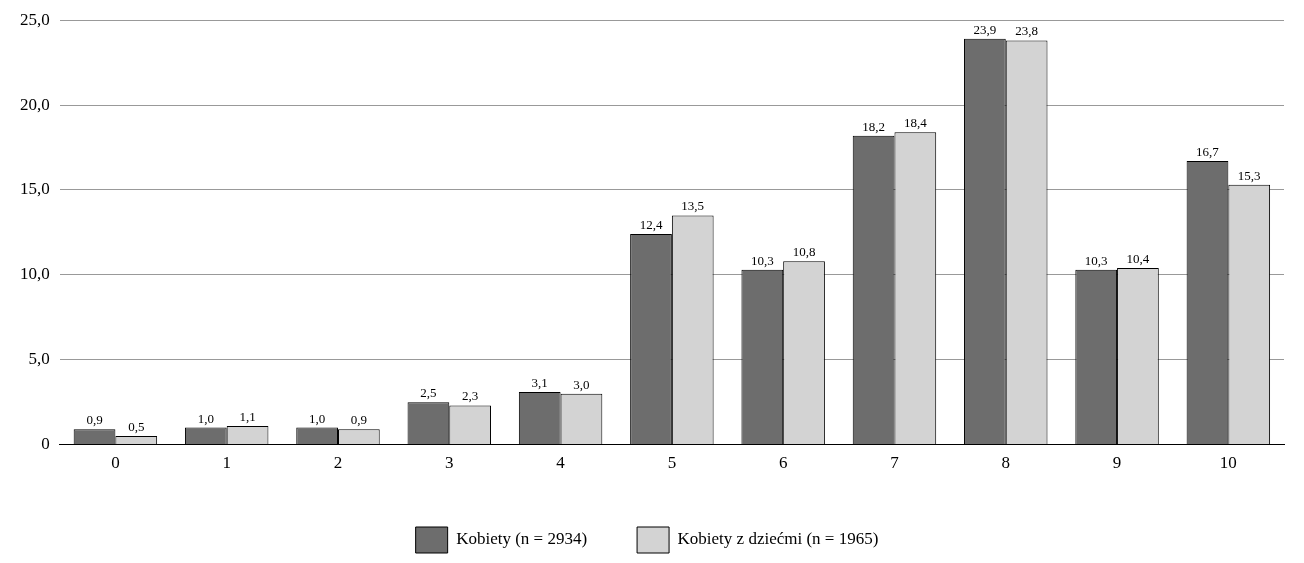 Image resolution: width=1304 pixels, height=563 pixels. Describe the element at coordinates (672, 463) in the screenshot. I see `x-tick-label: 5` at that location.